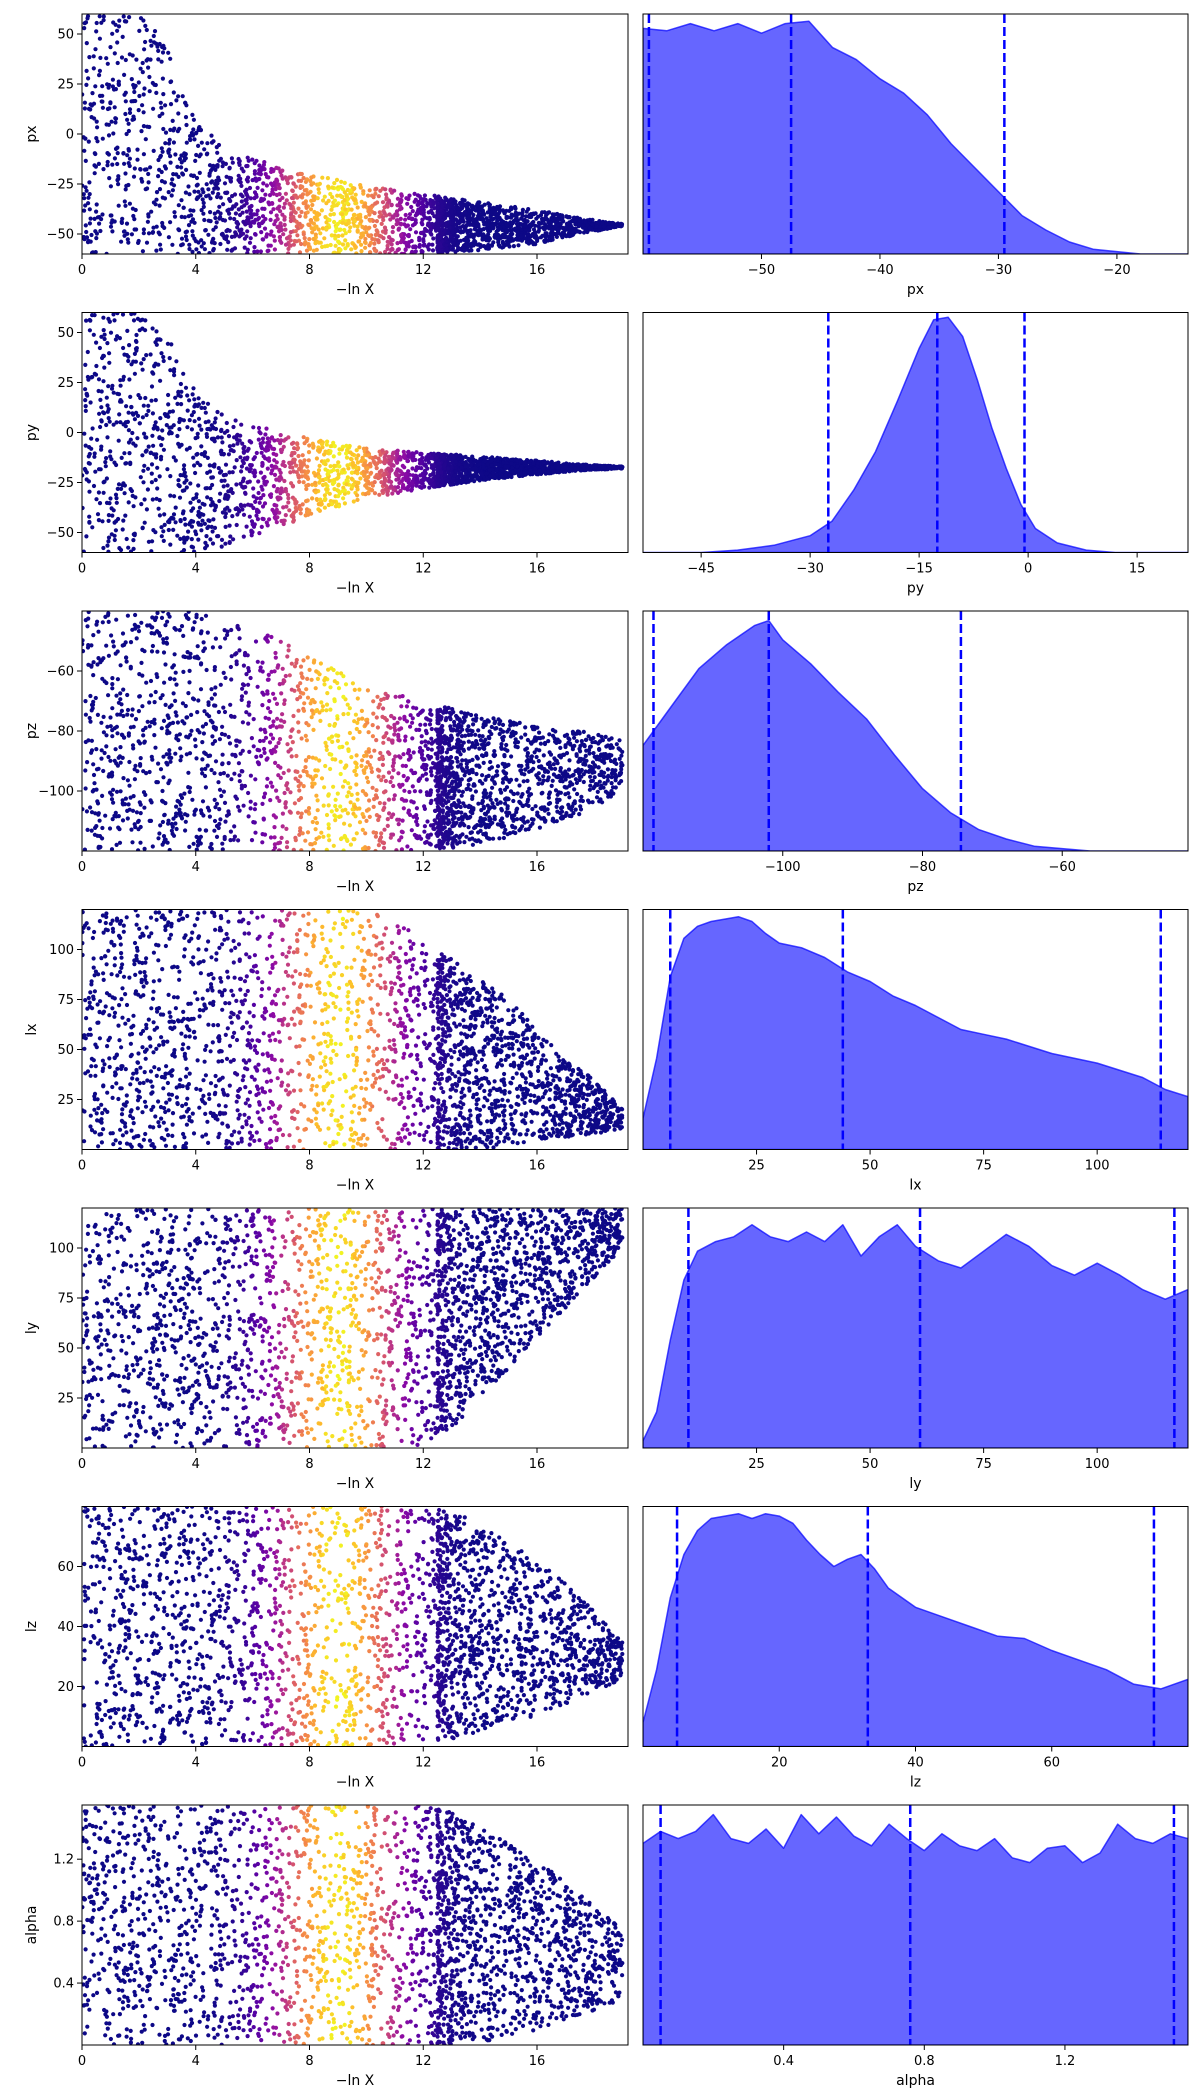 This screenshot has height=2100, width=1200. What do you see at coordinates (915, 137) in the screenshot?
I see `density-area` at bounding box center [915, 137].